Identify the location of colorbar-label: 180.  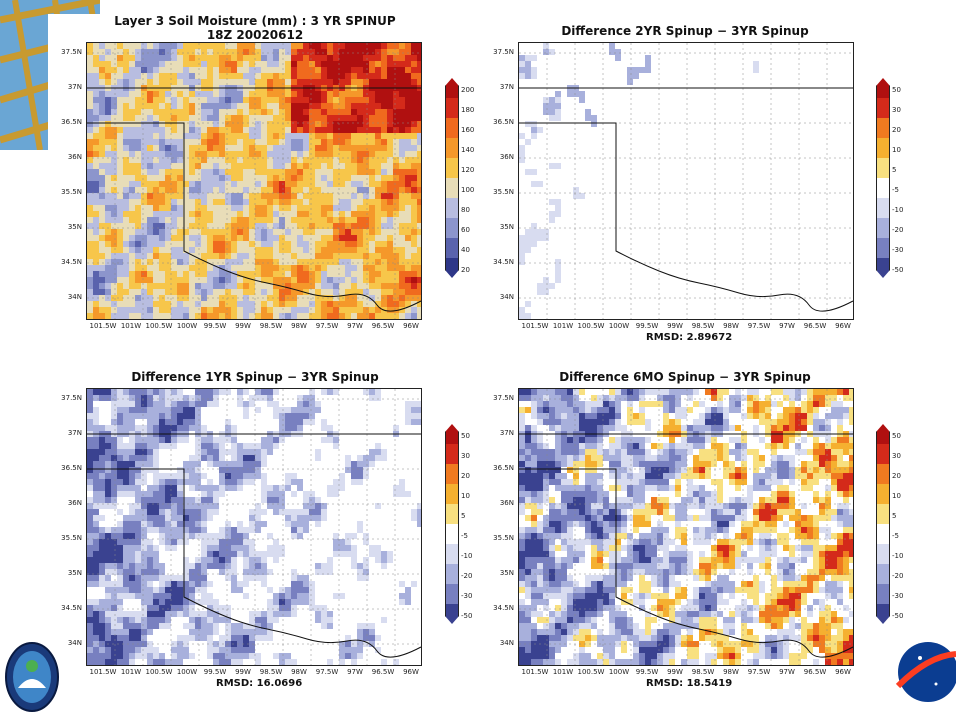
(468, 110).